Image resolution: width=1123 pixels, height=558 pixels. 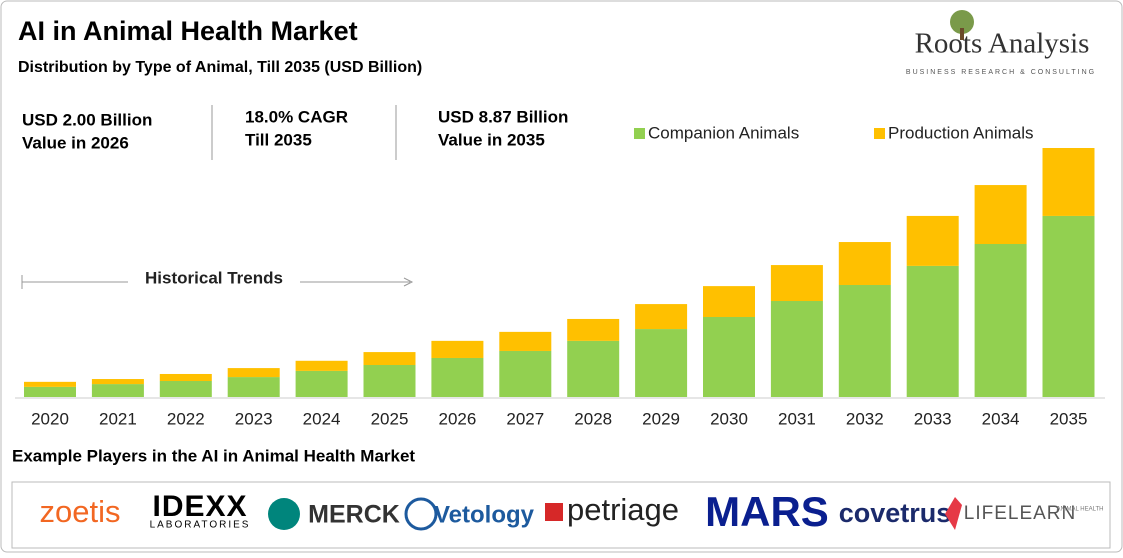 What do you see at coordinates (1079, 510) in the screenshot?
I see `logo-lifelearn-sub: ANIMAL HEALTH` at bounding box center [1079, 510].